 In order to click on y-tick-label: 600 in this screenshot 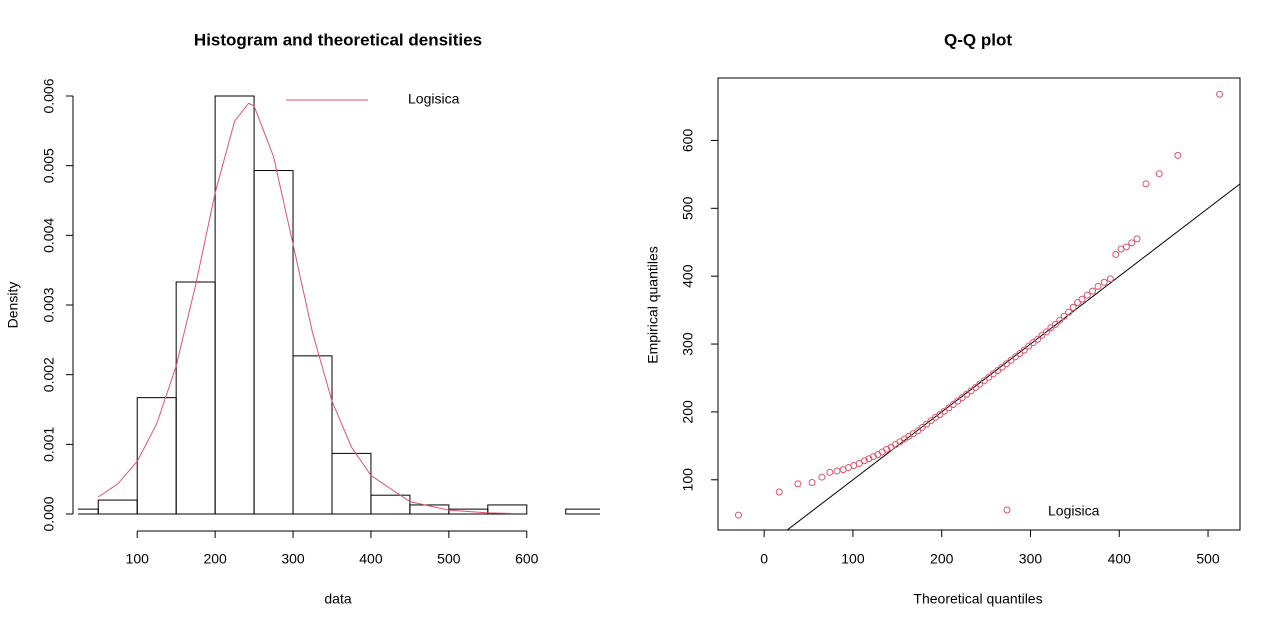, I will do `click(688, 141)`.